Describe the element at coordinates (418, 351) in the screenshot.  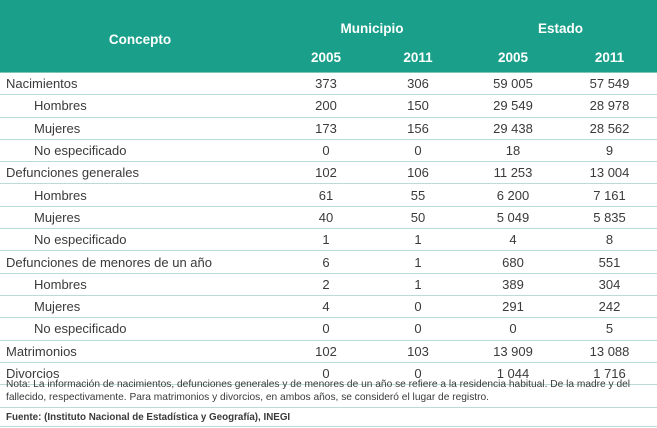
I see `cell-value: 103` at that location.